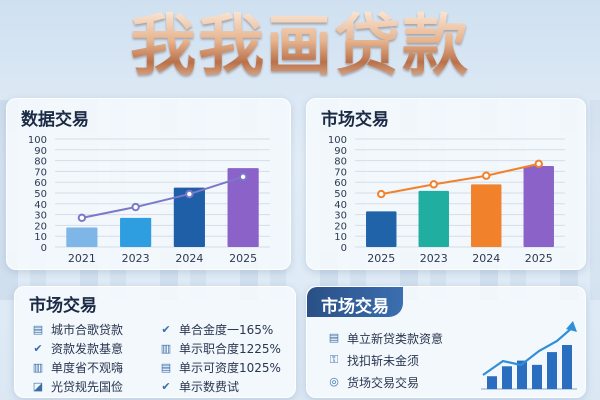  Describe the element at coordinates (334, 381) in the screenshot. I see `globe-icon: ◎` at that location.